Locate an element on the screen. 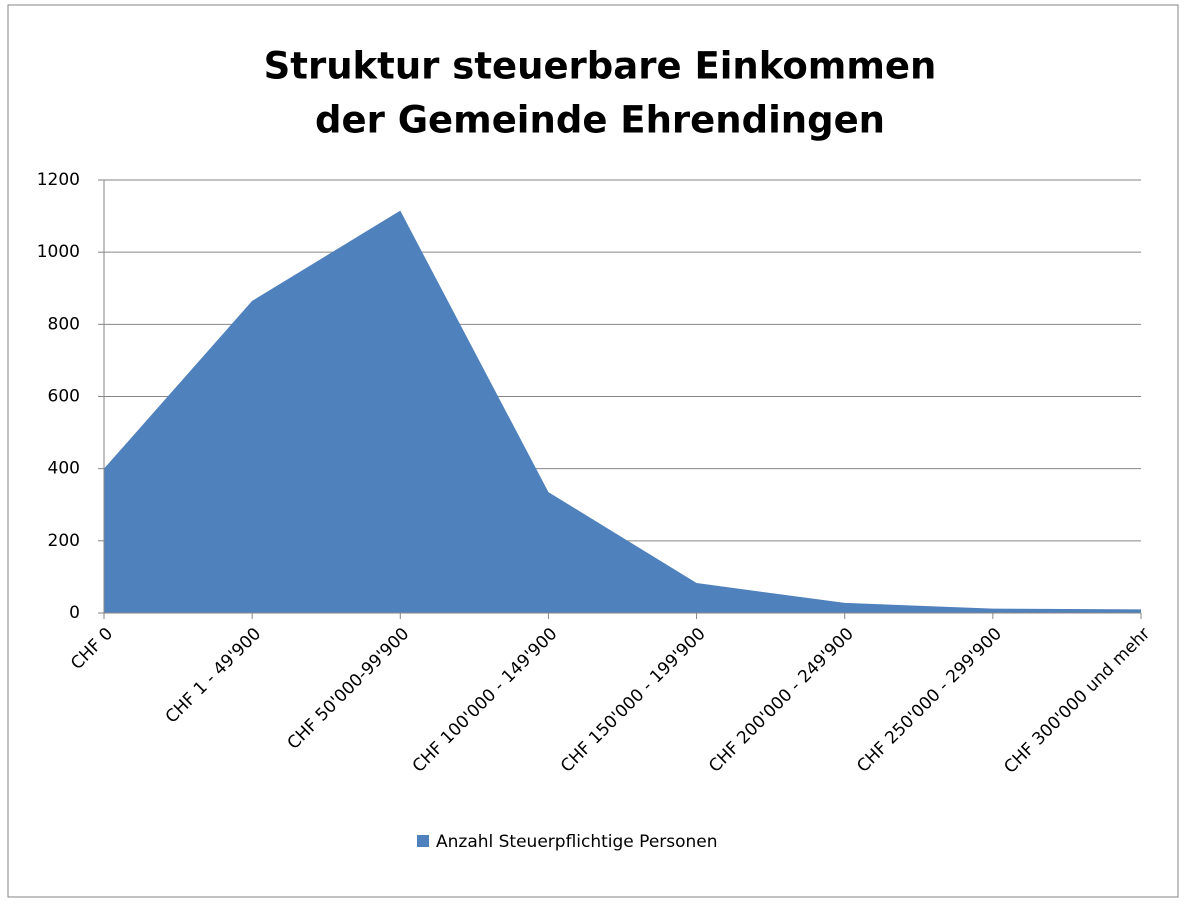  y-tick-label: 800 is located at coordinates (64, 324).